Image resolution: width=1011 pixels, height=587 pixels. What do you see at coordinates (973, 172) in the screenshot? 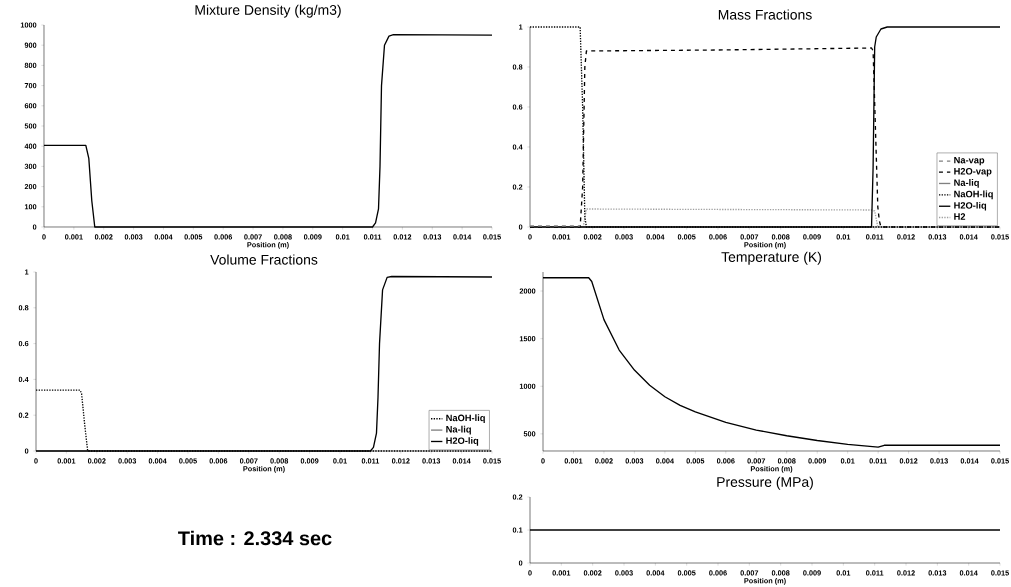
I see `legend-label: H2O-vap` at bounding box center [973, 172].